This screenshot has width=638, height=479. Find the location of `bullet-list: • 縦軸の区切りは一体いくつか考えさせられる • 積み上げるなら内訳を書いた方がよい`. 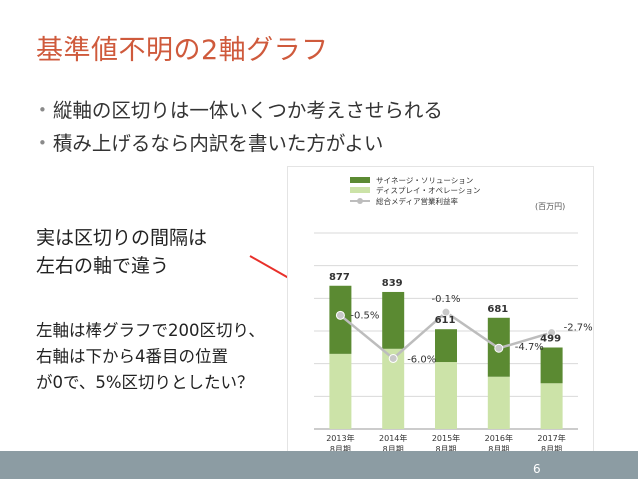

bullet-list: • 縦軸の区切りは一体いくつか考えさせられる • 積み上げるなら内訳を書いた方がよい is located at coordinates (240, 127).